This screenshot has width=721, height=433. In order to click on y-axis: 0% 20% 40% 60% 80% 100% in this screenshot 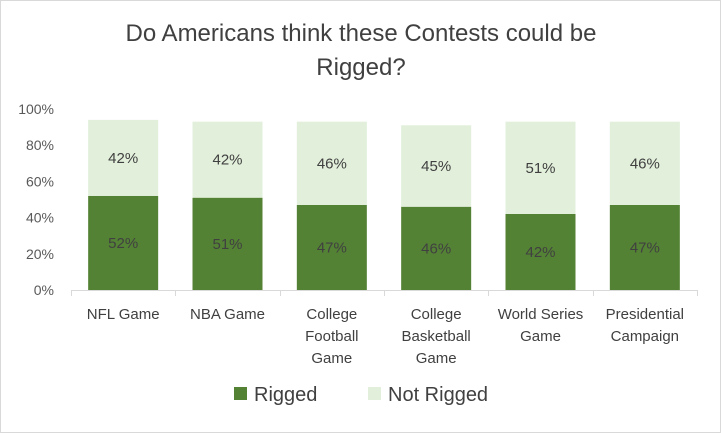, I will do `click(36, 199)`.